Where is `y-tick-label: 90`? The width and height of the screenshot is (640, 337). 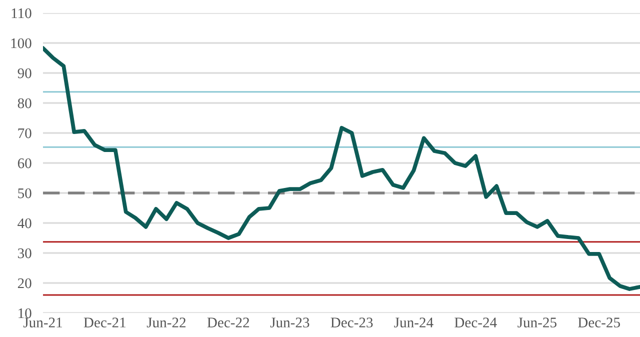
y-tick-label: 90 is located at coordinates (25, 73).